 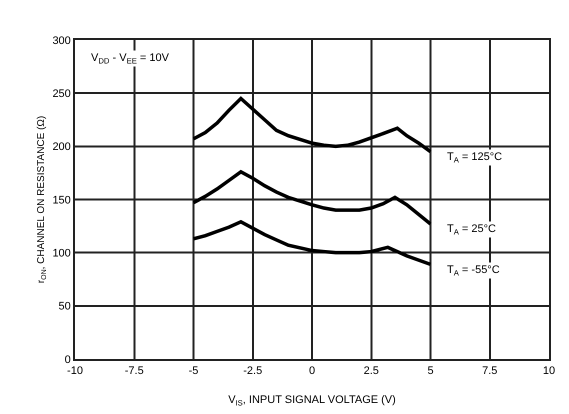 What do you see at coordinates (549, 371) in the screenshot?
I see `x-tick-label: 10` at bounding box center [549, 371].